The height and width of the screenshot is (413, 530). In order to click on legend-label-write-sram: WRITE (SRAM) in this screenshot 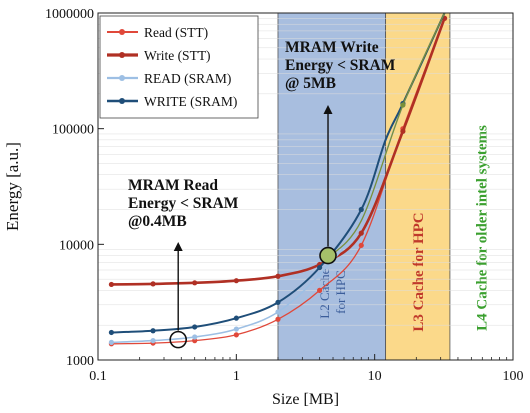, I will do `click(190, 101)`.